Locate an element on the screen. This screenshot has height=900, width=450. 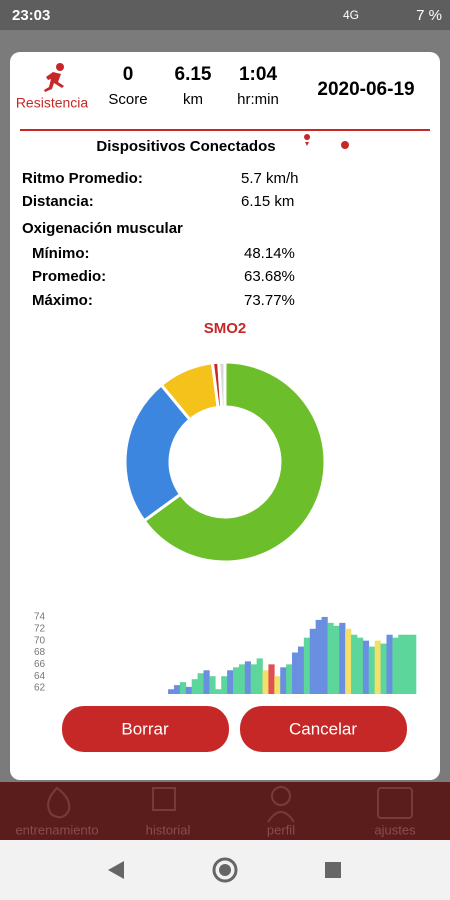
home-dot is located at coordinates (225, 870).